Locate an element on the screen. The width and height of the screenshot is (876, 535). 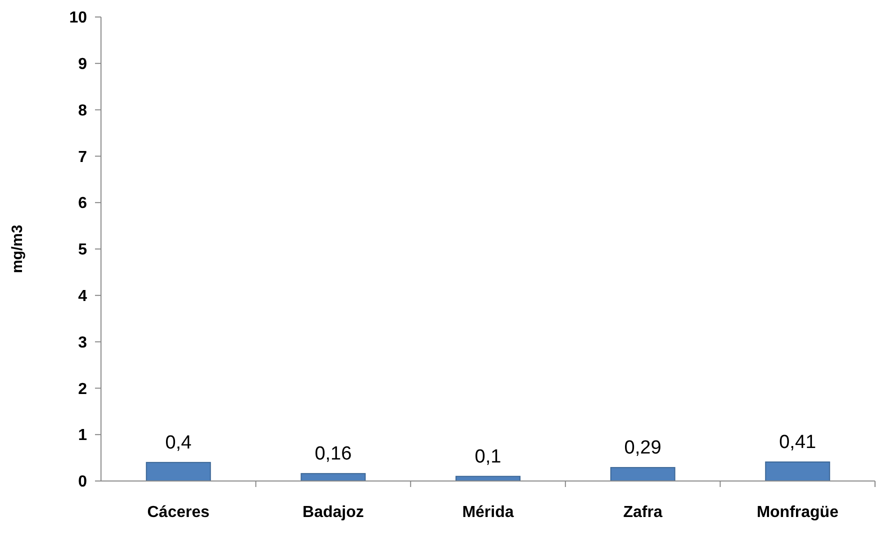
y-tick-label: 1 is located at coordinates (83, 435).